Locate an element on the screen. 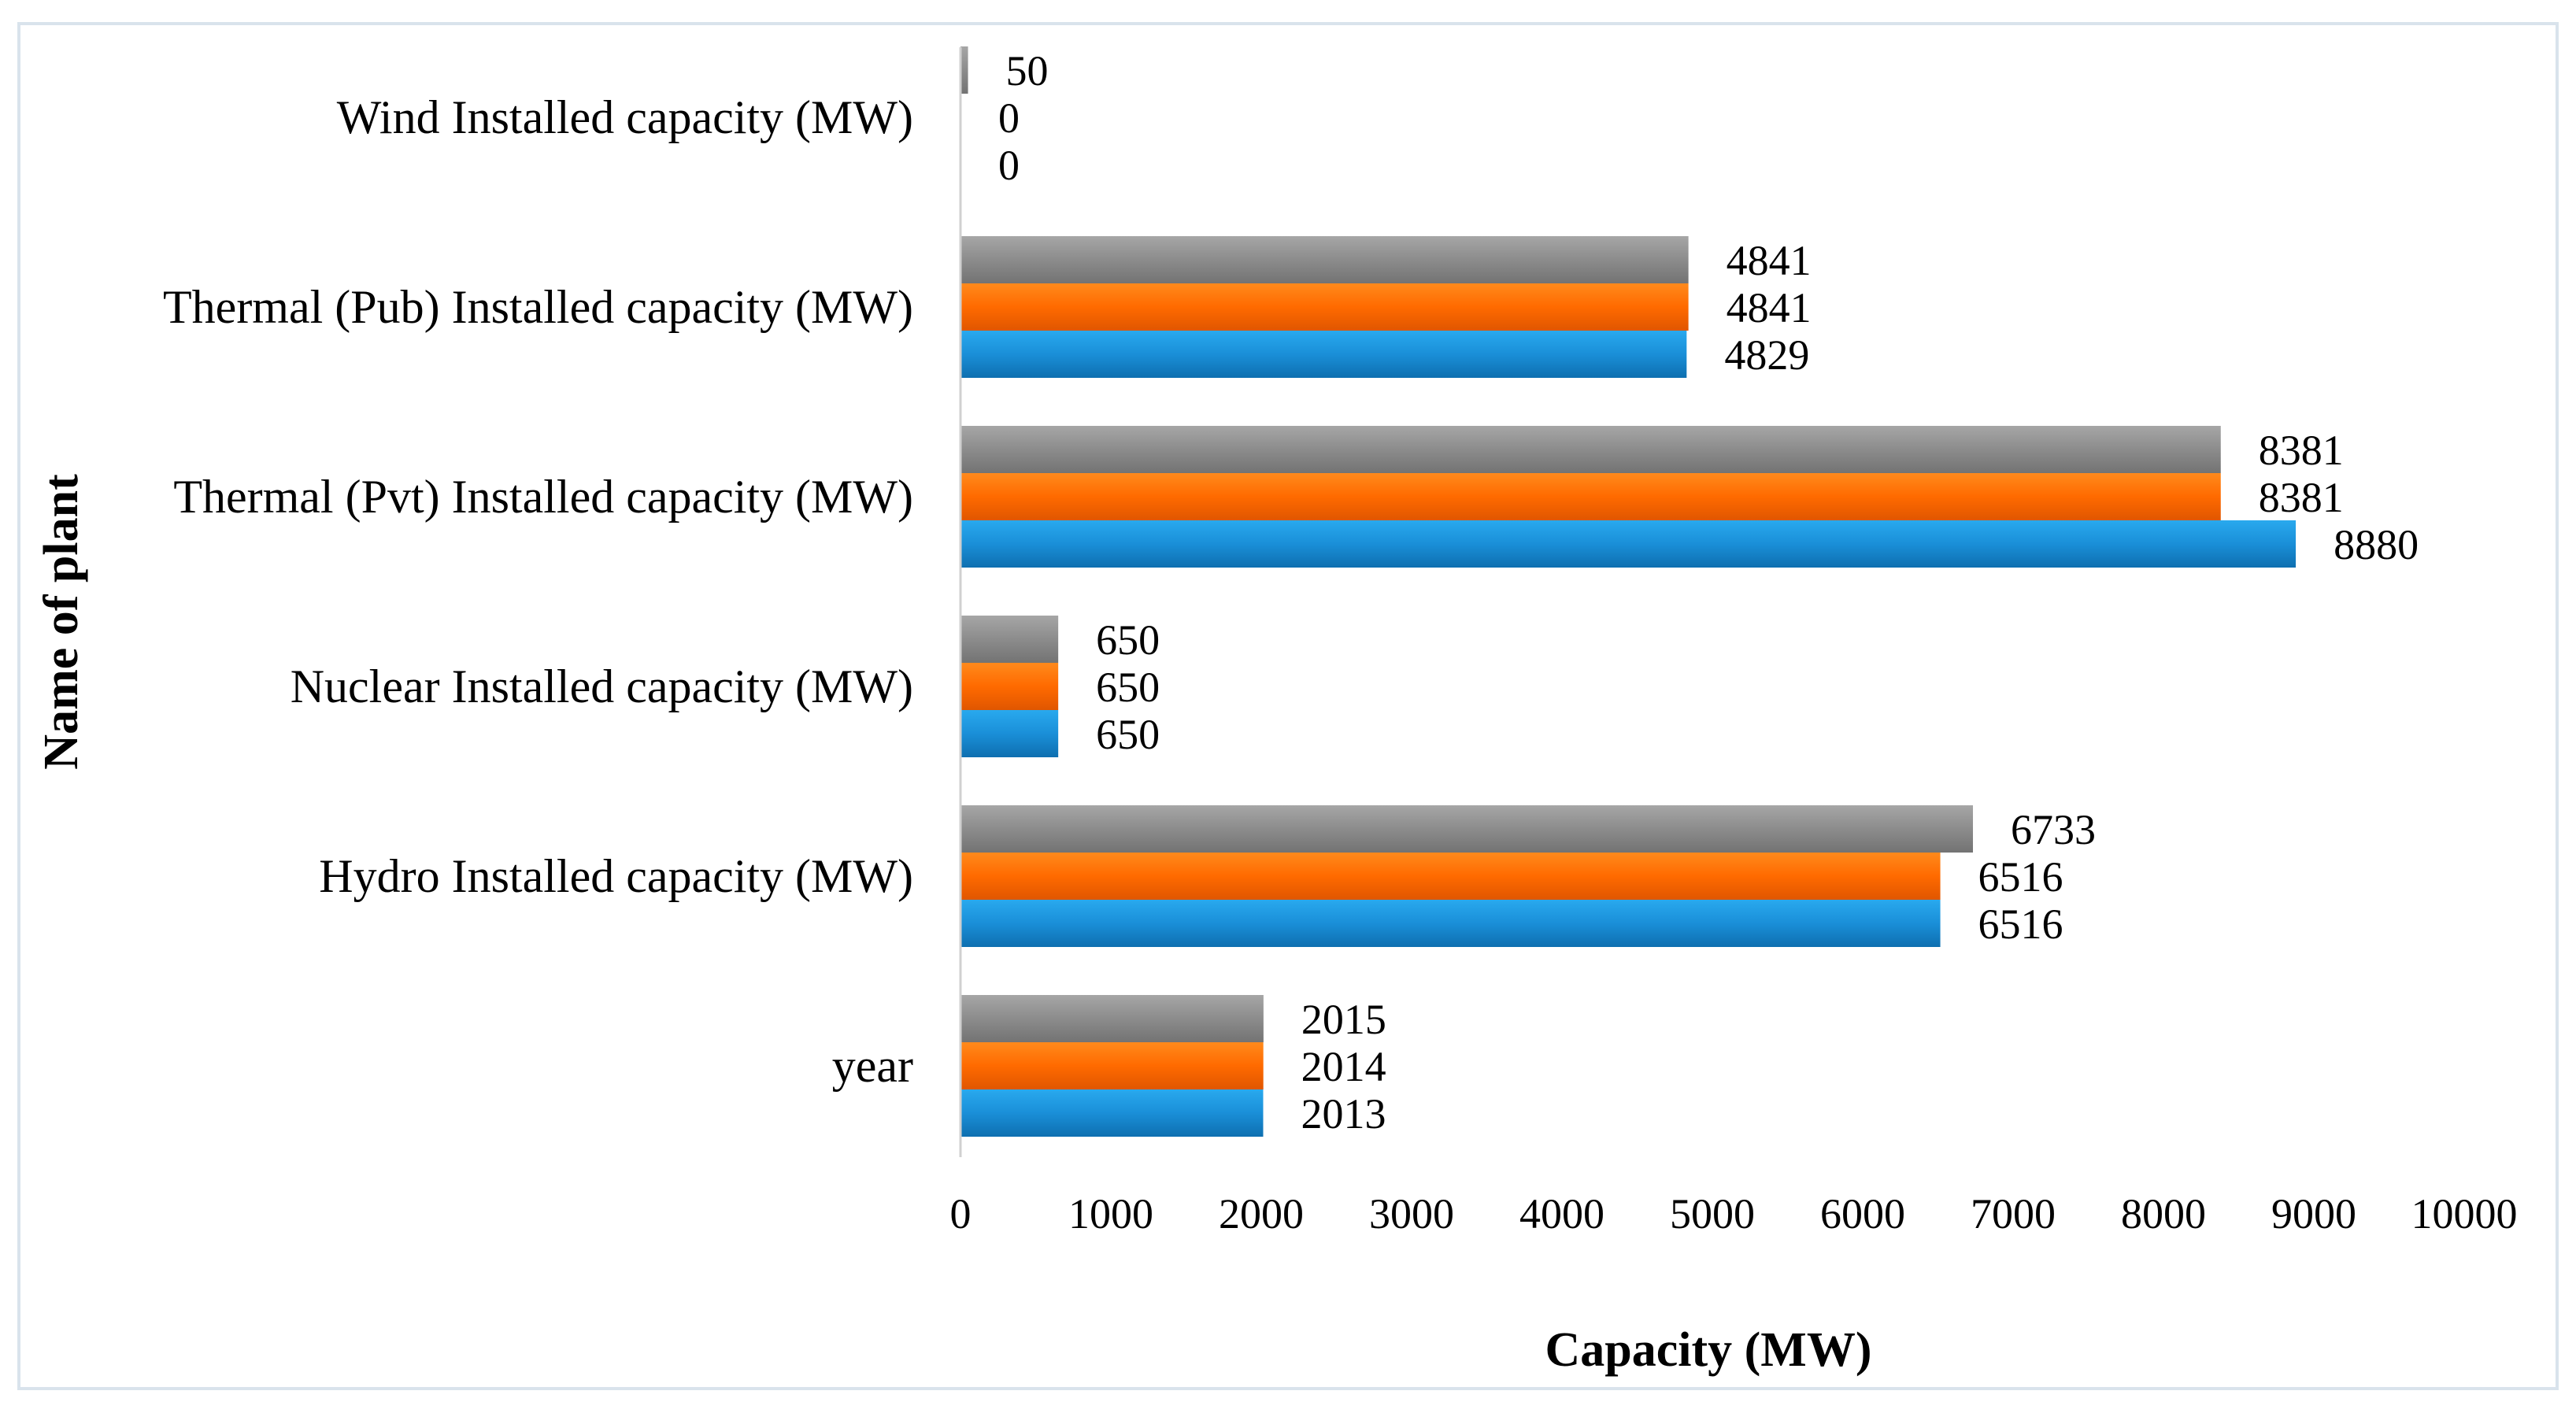 This screenshot has height=1413, width=2576. data-label-year-2014: 2014 is located at coordinates (1343, 1066).